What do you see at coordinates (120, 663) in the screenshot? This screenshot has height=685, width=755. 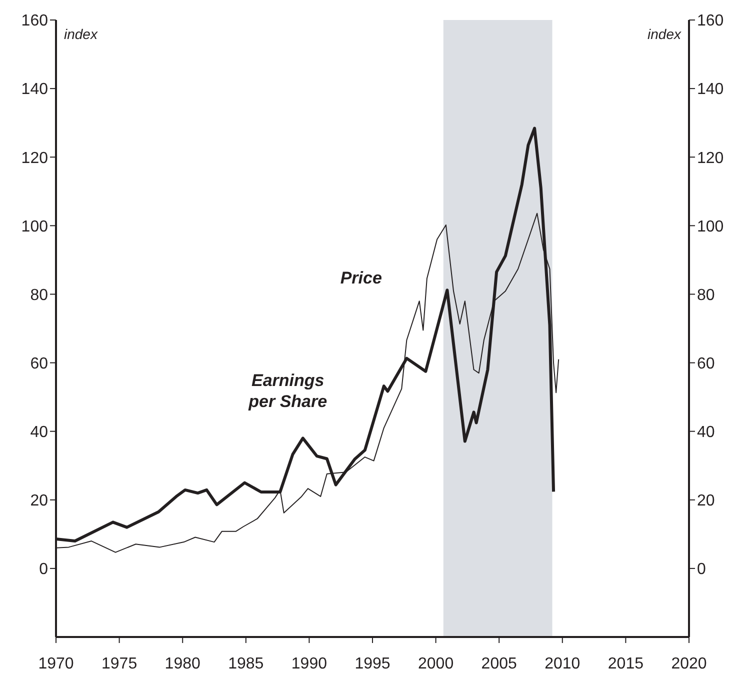 I see `x-tick-label: 1975` at bounding box center [120, 663].